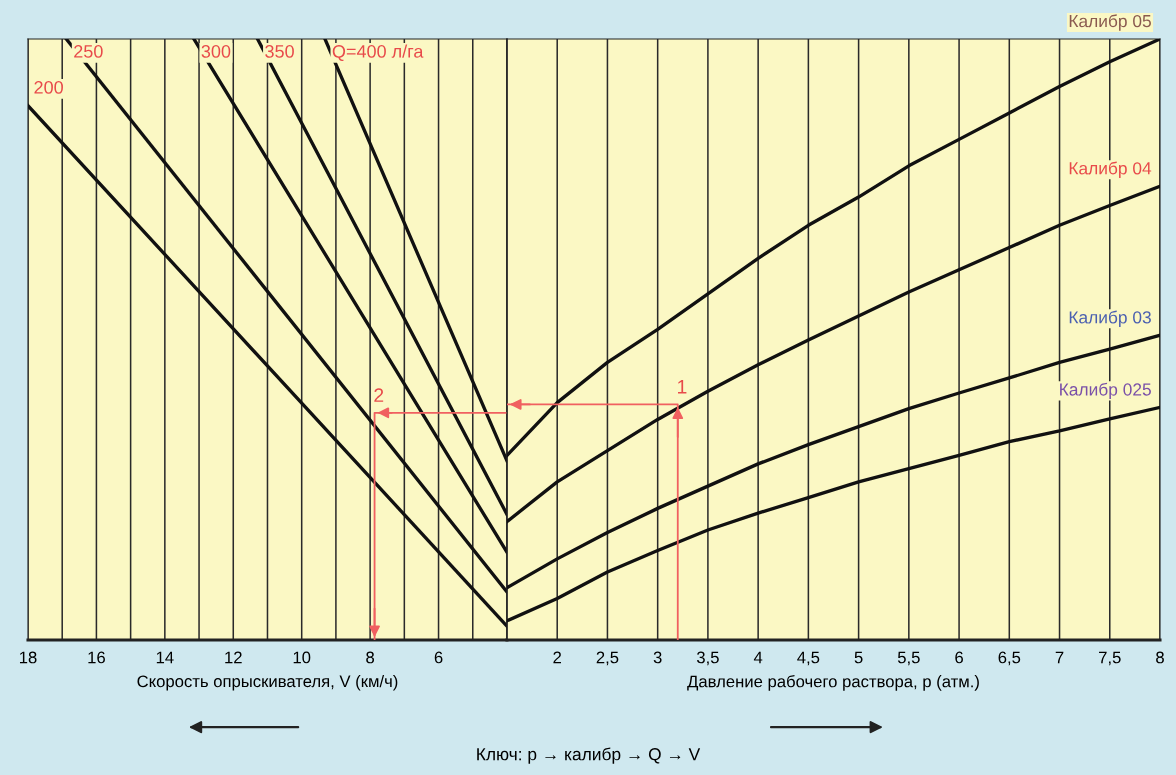  I want to click on series-label: Q=400 л/га, so click(378, 53).